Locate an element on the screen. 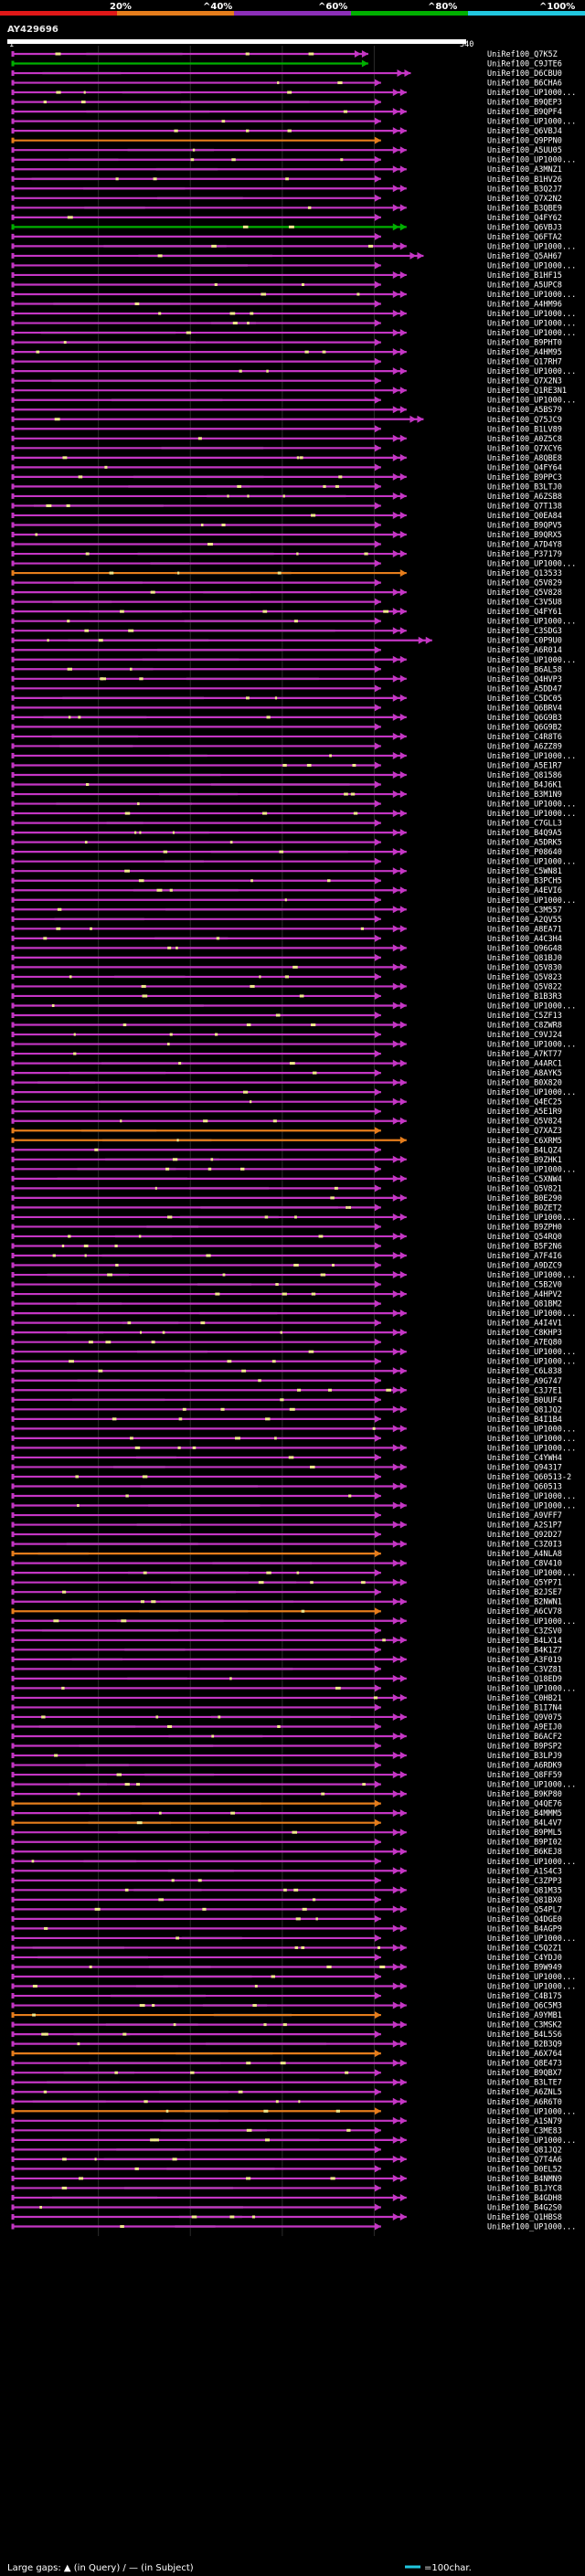  hit-label: UniRef100_B4I1B4 is located at coordinates (524, 1420).